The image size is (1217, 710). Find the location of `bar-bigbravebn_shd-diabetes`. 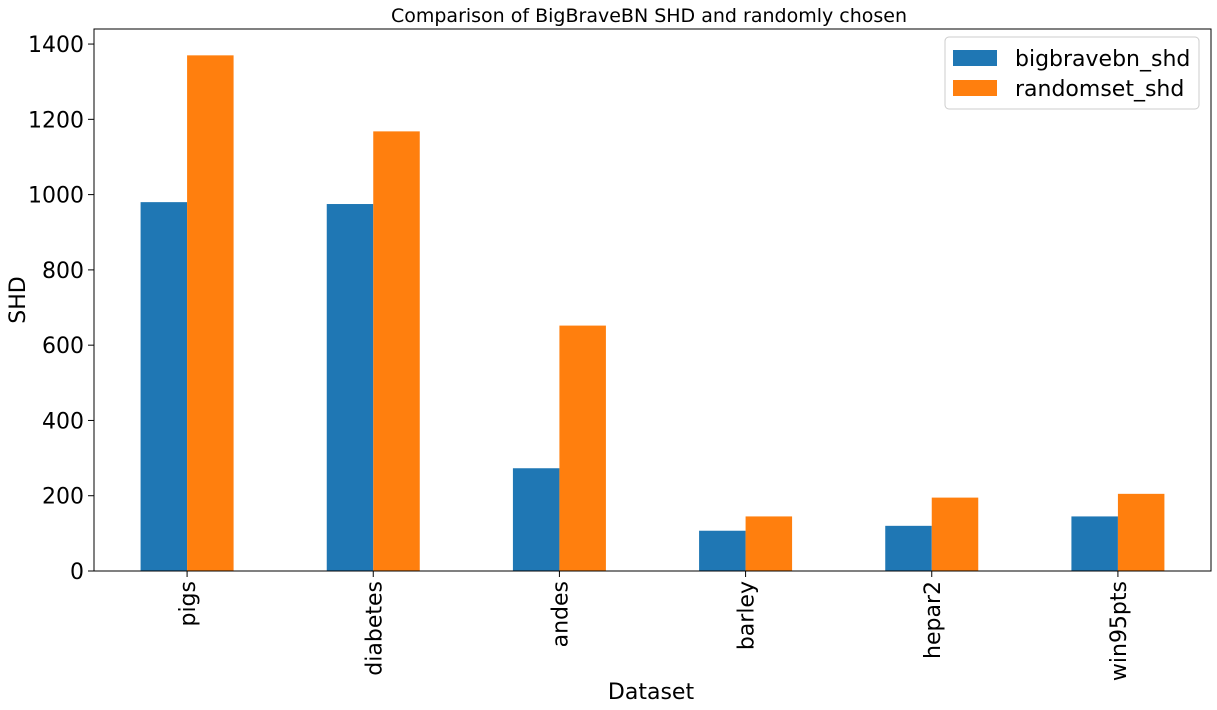

bar-bigbravebn_shd-diabetes is located at coordinates (350, 388).